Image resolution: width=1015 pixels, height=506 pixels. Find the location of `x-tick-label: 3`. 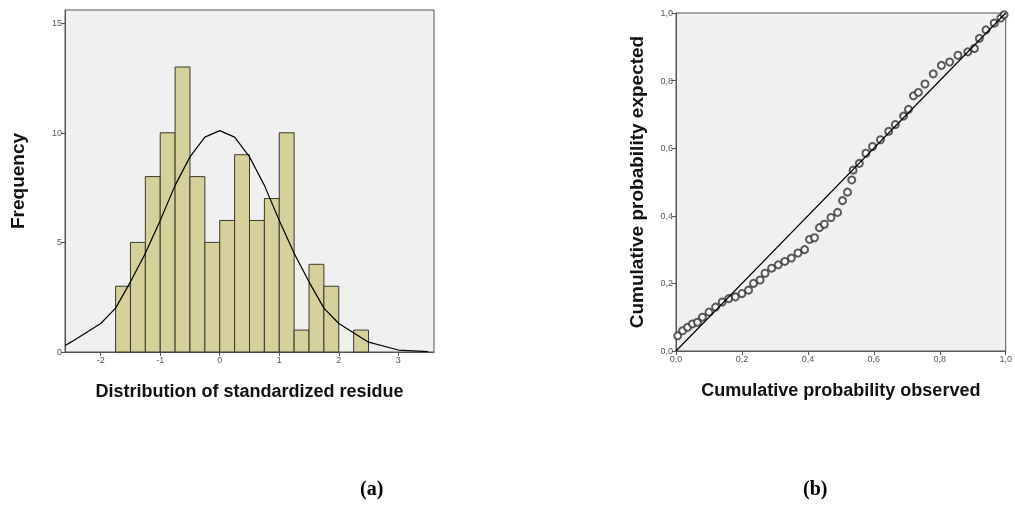

x-tick-label: 3 is located at coordinates (398, 359).